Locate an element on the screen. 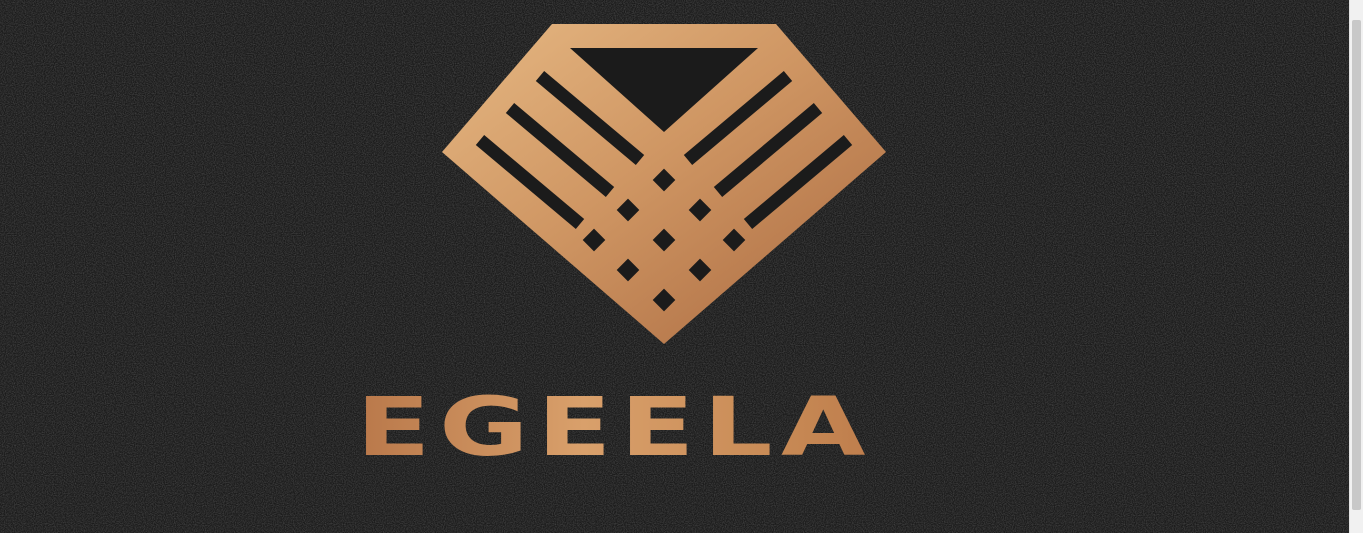 This screenshot has width=1363, height=533. brand-wordmark: EGEELA is located at coordinates (681, 427).